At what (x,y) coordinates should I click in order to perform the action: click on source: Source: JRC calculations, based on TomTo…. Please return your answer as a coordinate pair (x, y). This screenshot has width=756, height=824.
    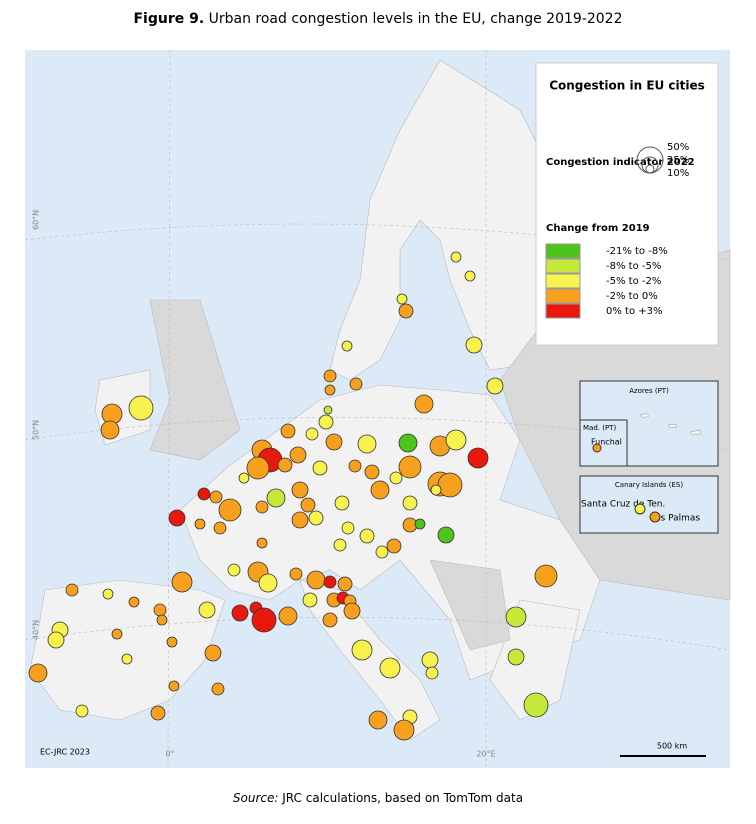
    Looking at the image, I should click on (378, 798).